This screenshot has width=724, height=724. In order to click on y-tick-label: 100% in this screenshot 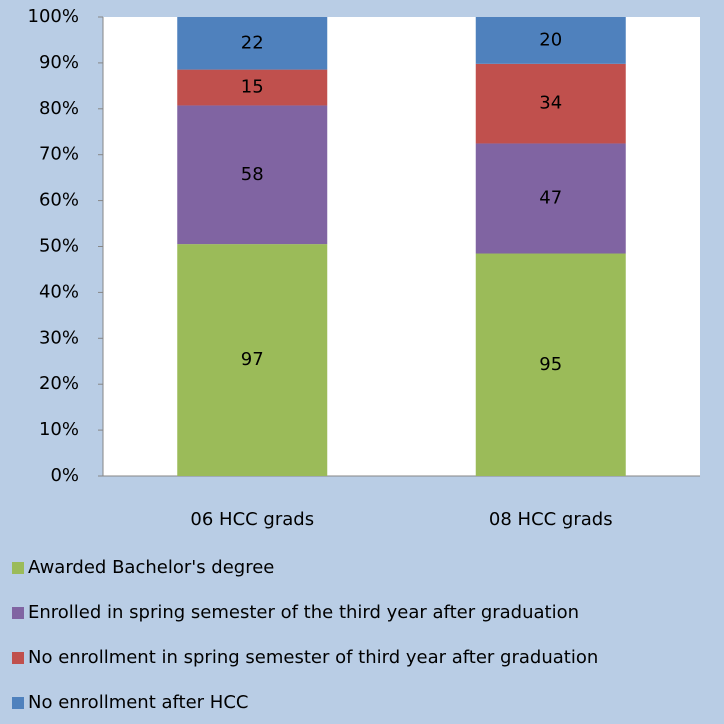, I will do `click(53, 16)`.